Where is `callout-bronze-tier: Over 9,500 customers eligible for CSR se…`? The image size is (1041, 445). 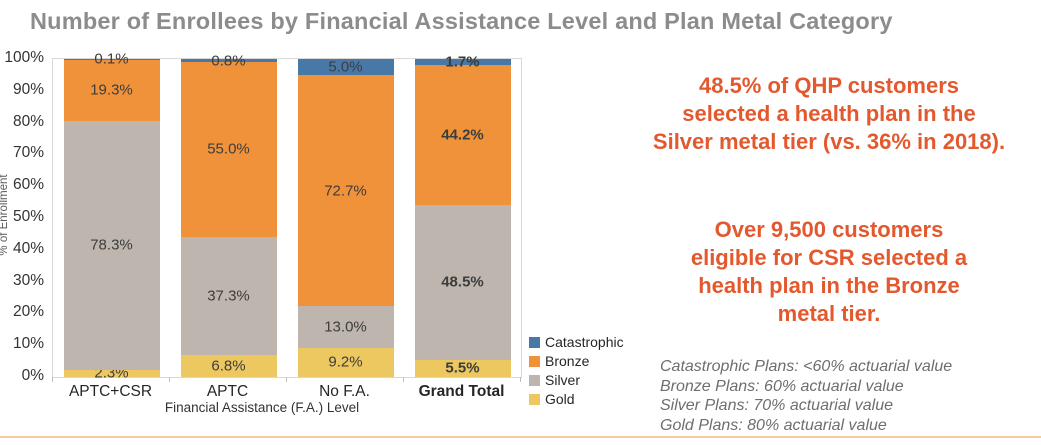 callout-bronze-tier: Over 9,500 customers eligible for CSR se… is located at coordinates (829, 271).